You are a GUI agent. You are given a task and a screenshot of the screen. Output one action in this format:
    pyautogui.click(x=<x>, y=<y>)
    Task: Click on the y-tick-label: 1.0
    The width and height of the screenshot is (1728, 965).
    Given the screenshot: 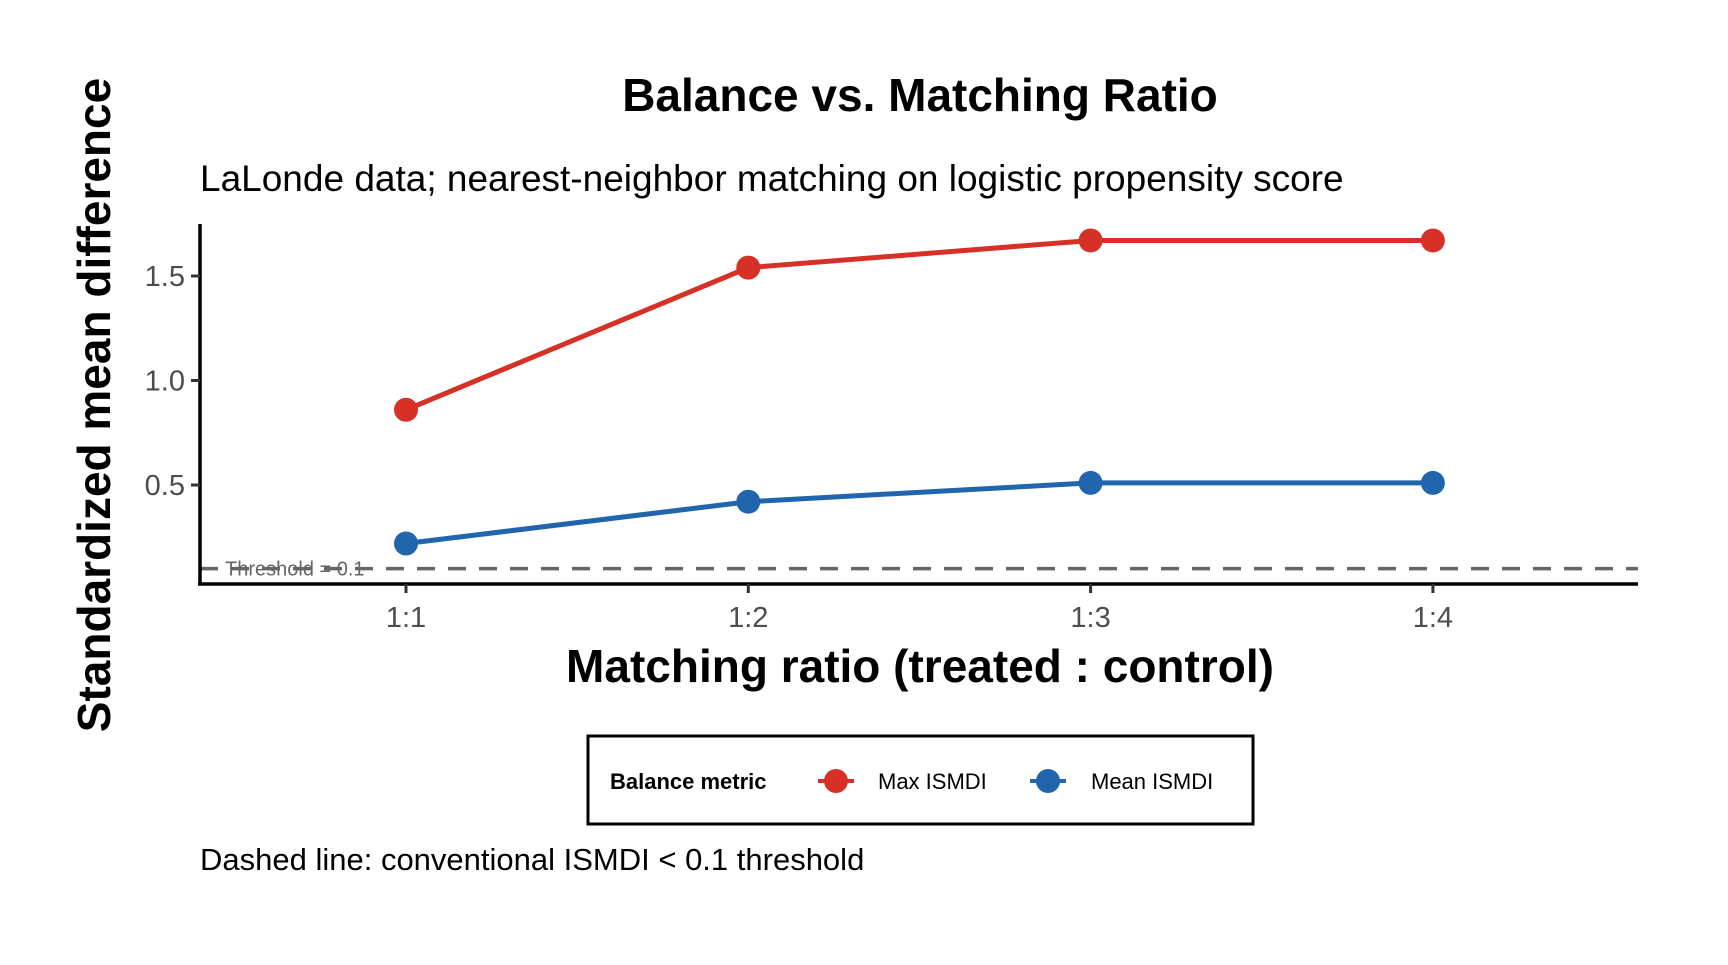 What is the action you would take?
    pyautogui.click(x=165, y=382)
    